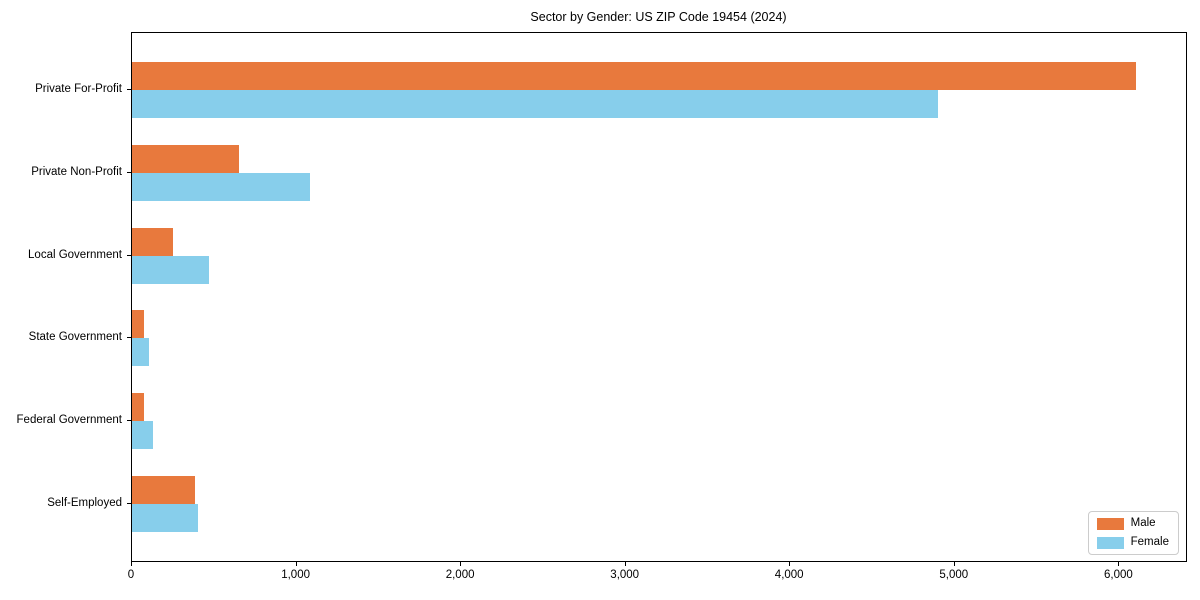  Describe the element at coordinates (84, 503) in the screenshot. I see `y-axis-label: Self-Employed` at that location.